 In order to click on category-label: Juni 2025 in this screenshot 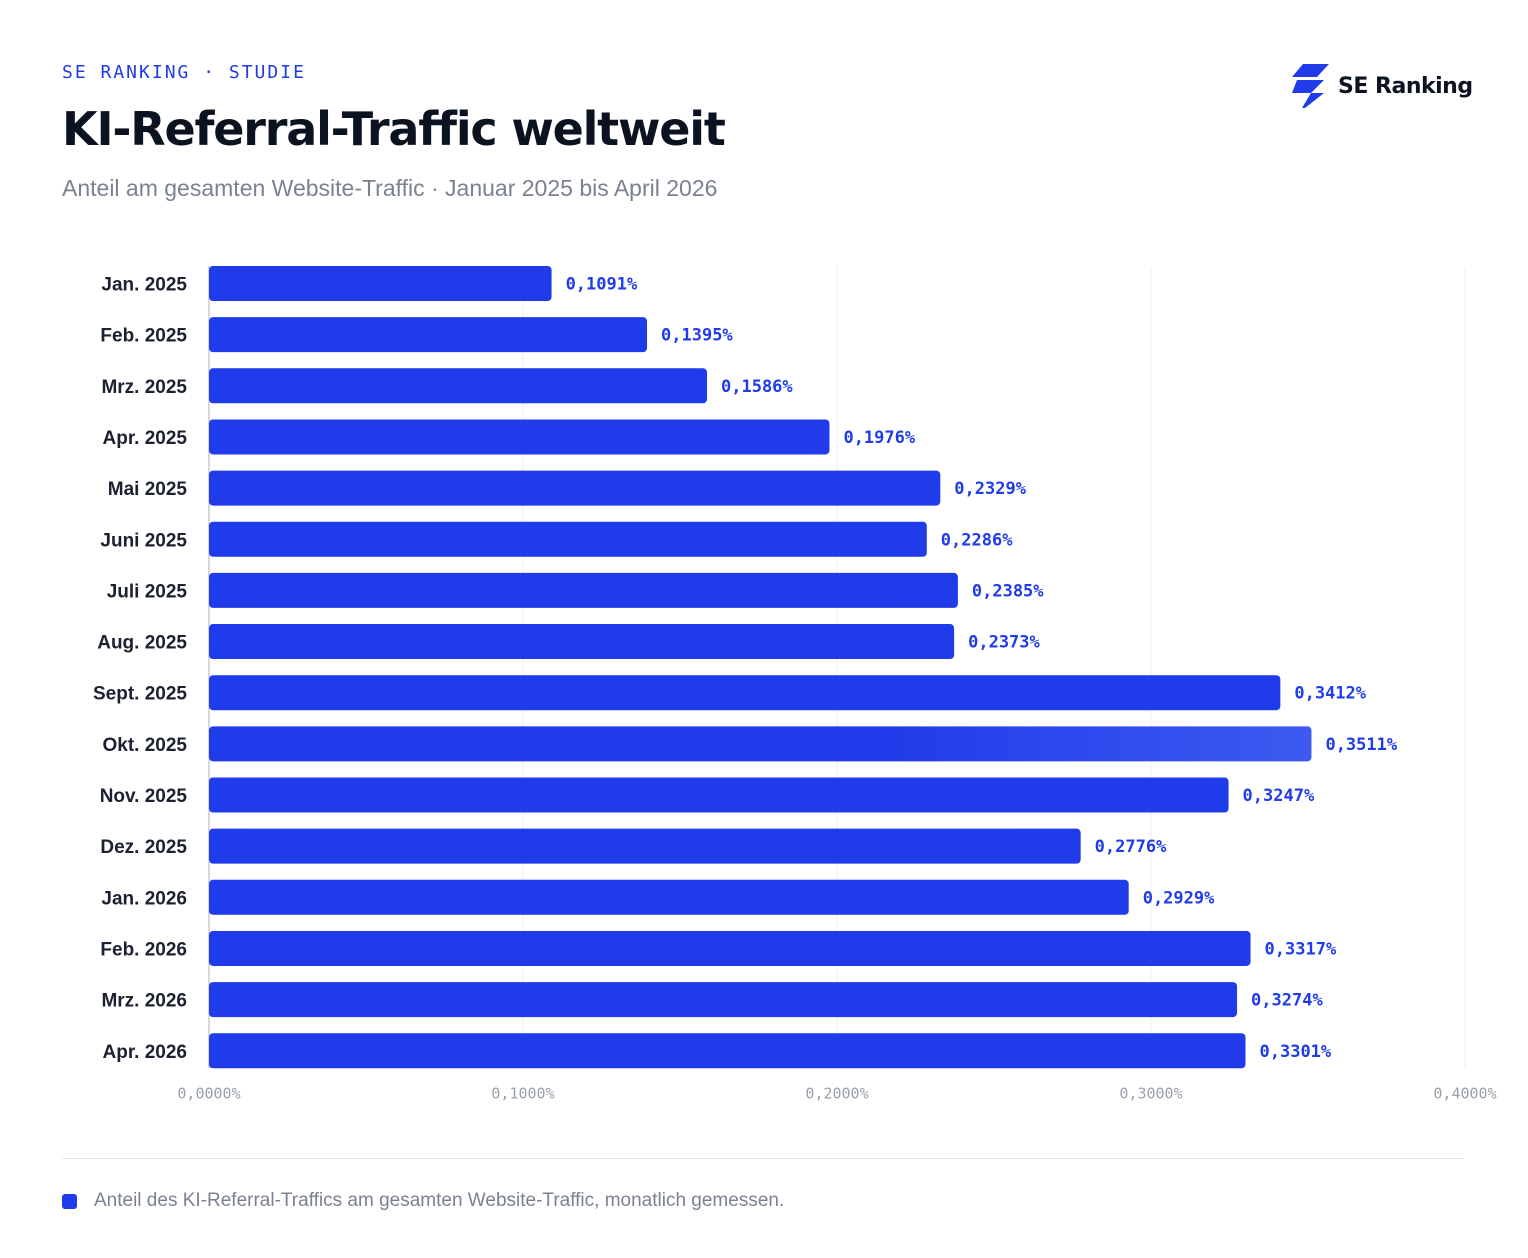, I will do `click(143, 540)`.